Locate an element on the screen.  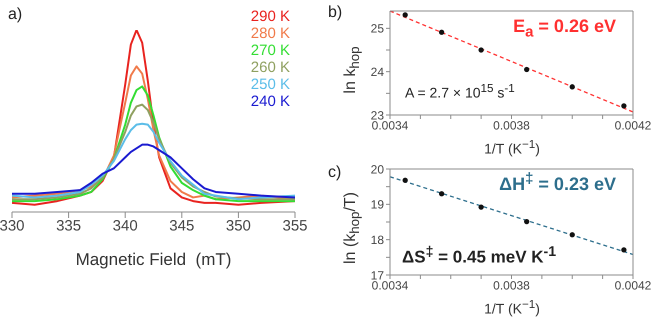
text: 290 K is located at coordinates (270, 16).